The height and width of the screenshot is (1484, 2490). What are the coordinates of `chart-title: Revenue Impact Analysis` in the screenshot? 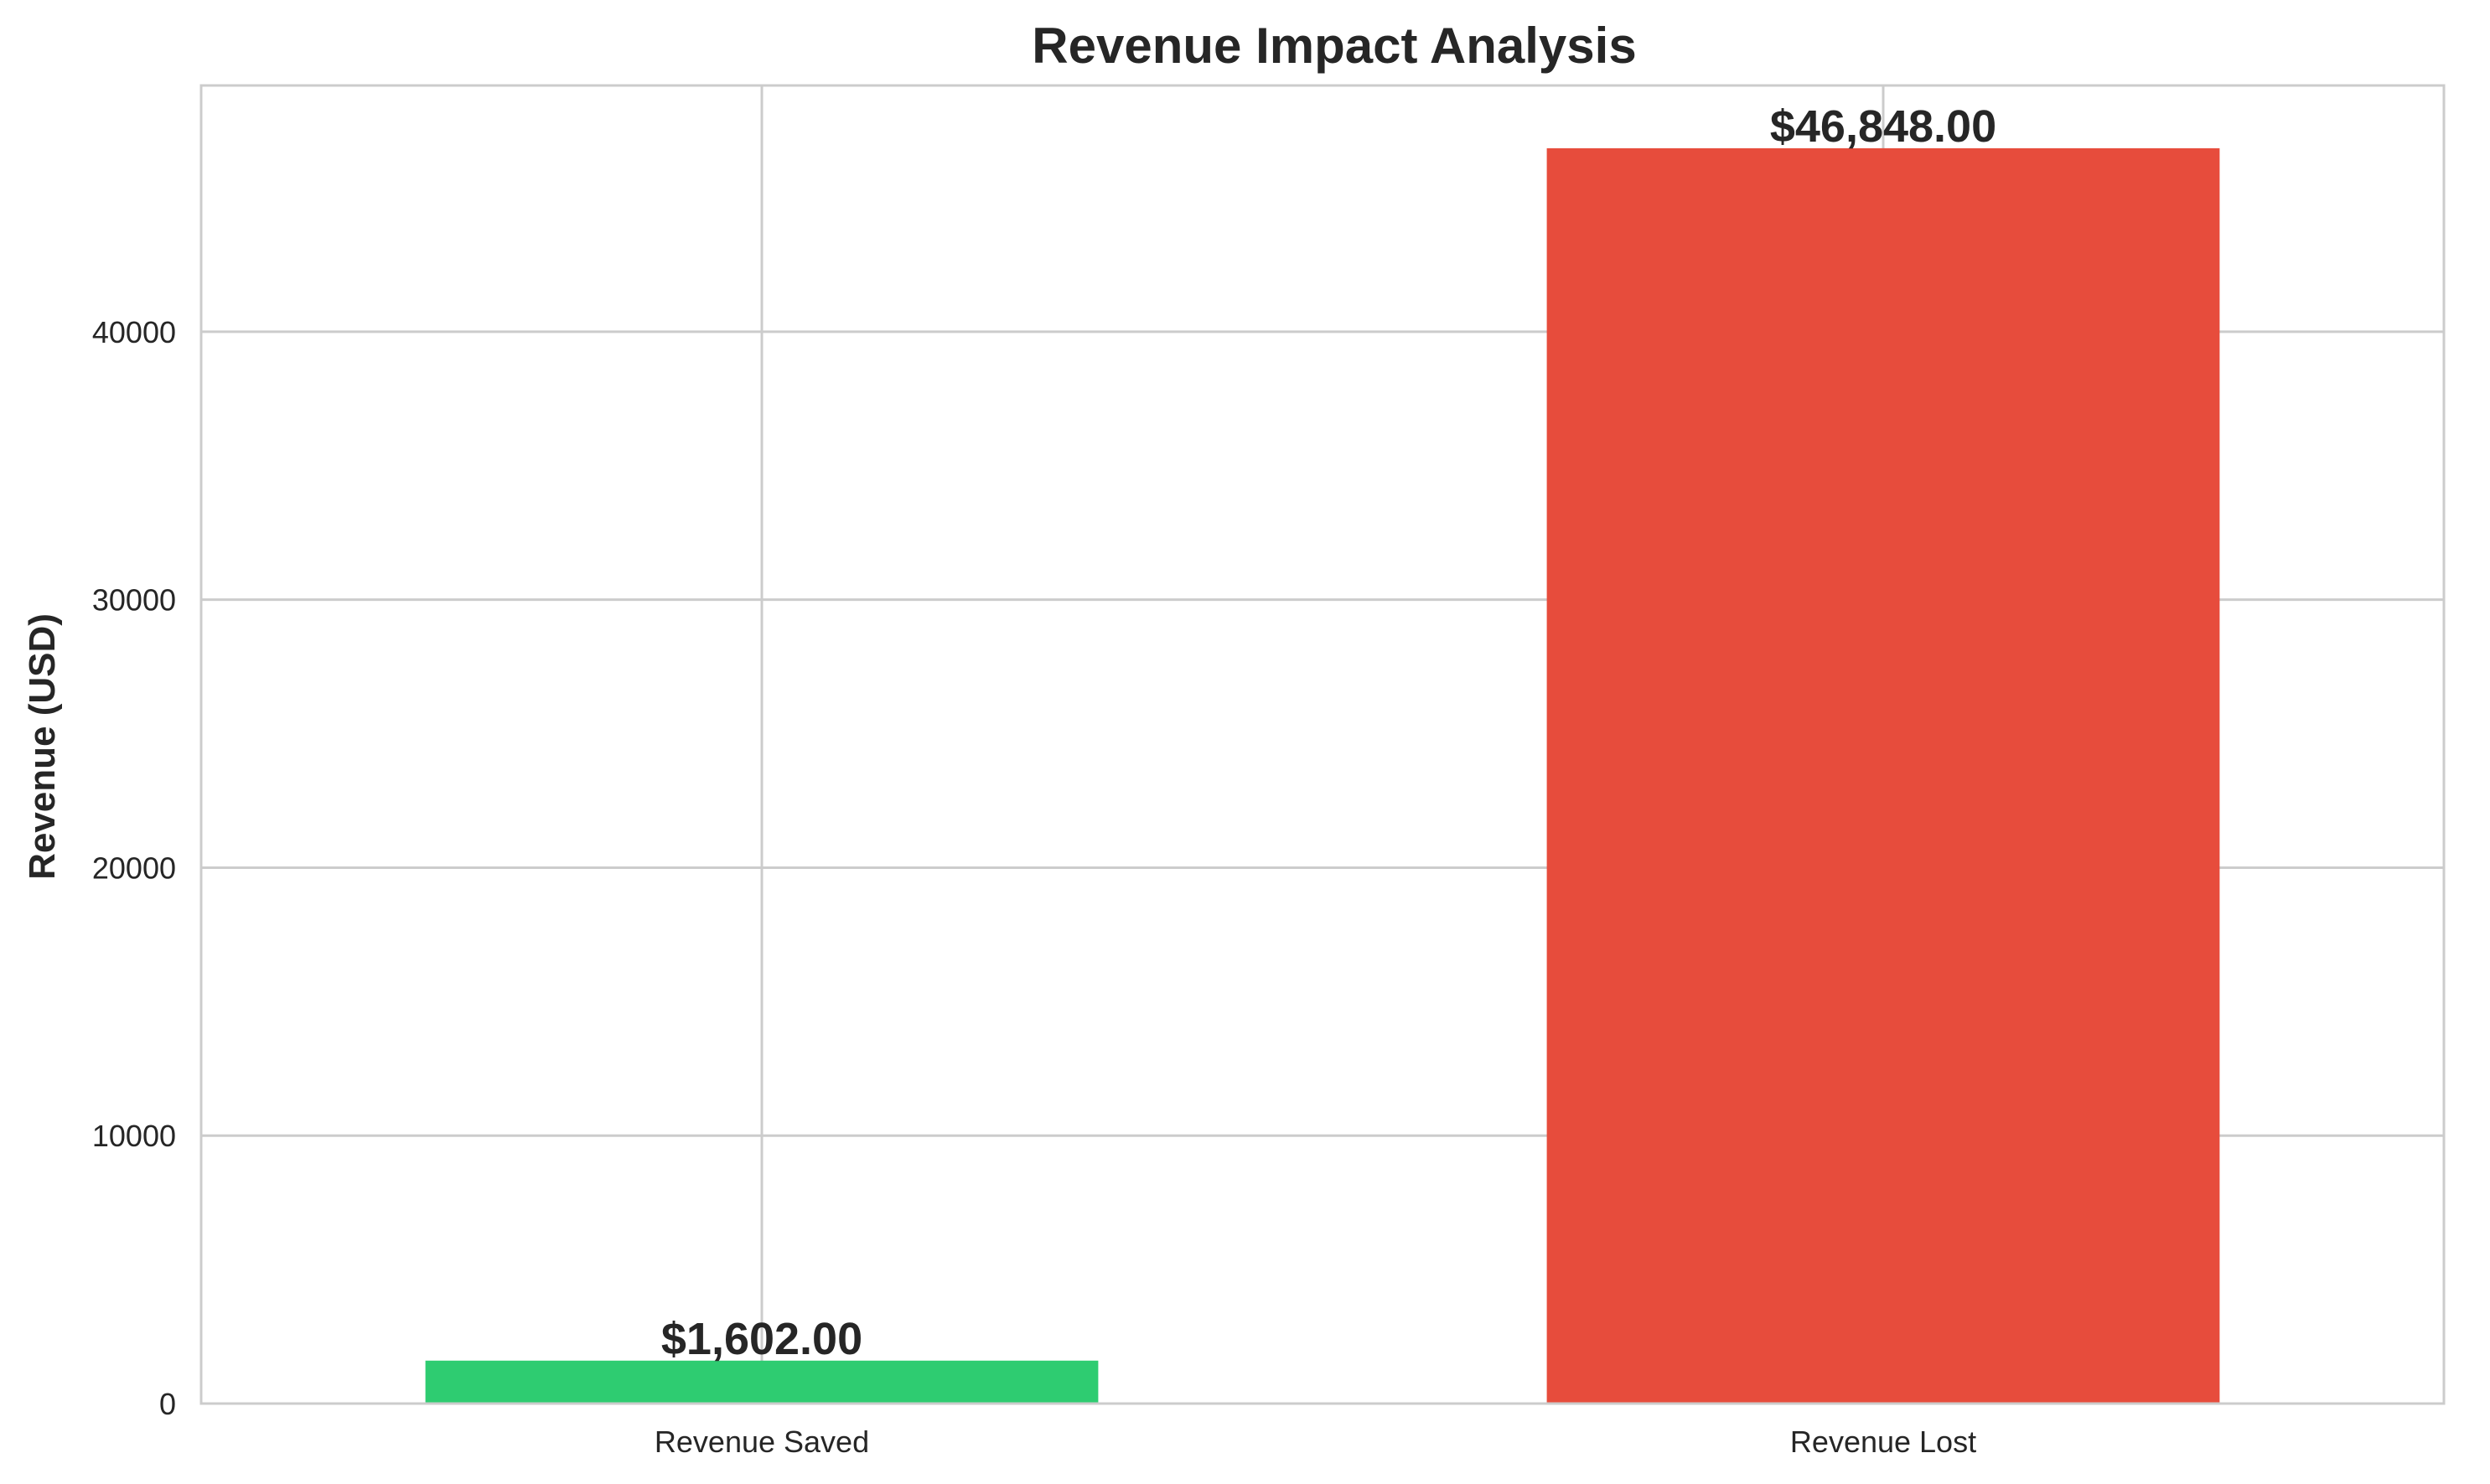 It's located at (1334, 46).